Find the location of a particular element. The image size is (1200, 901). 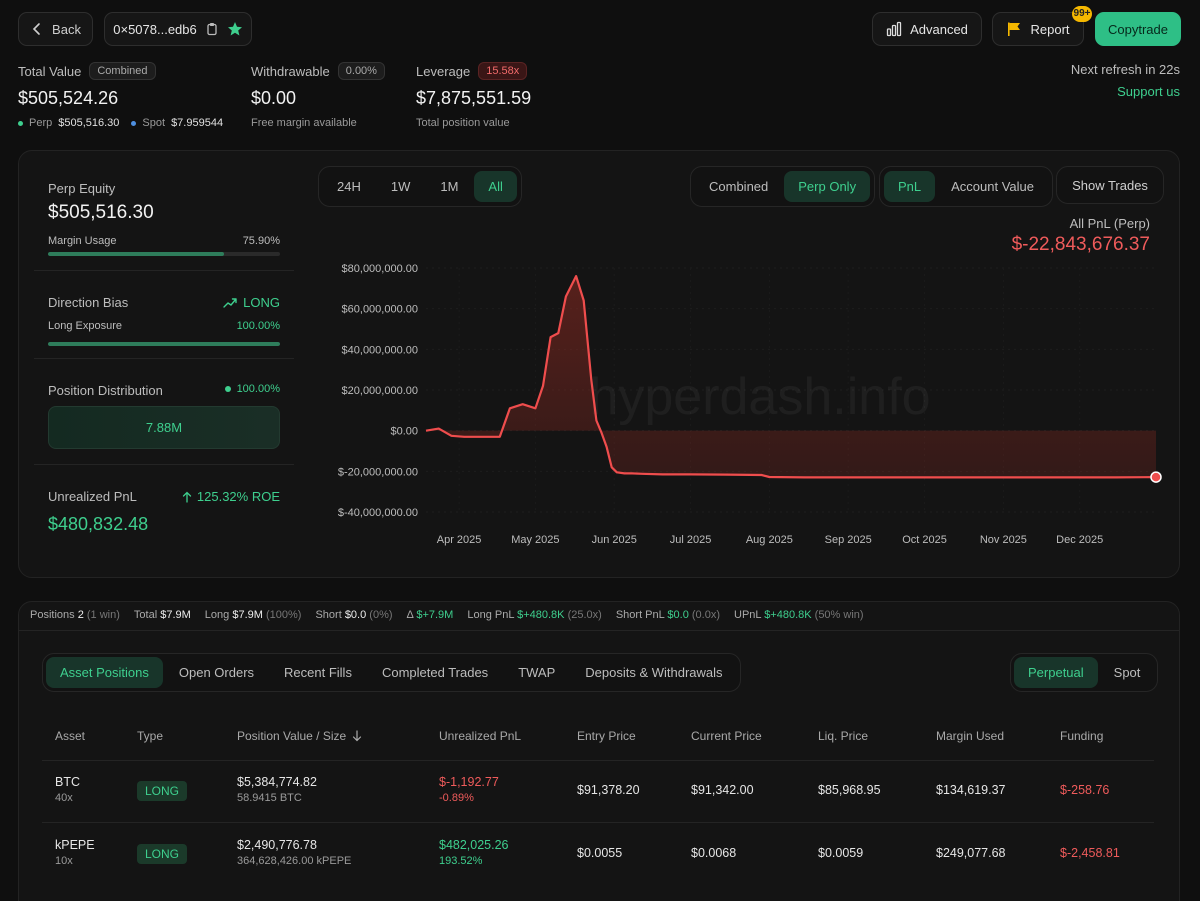

withdrawable-pill: 0.00% is located at coordinates (361, 71).